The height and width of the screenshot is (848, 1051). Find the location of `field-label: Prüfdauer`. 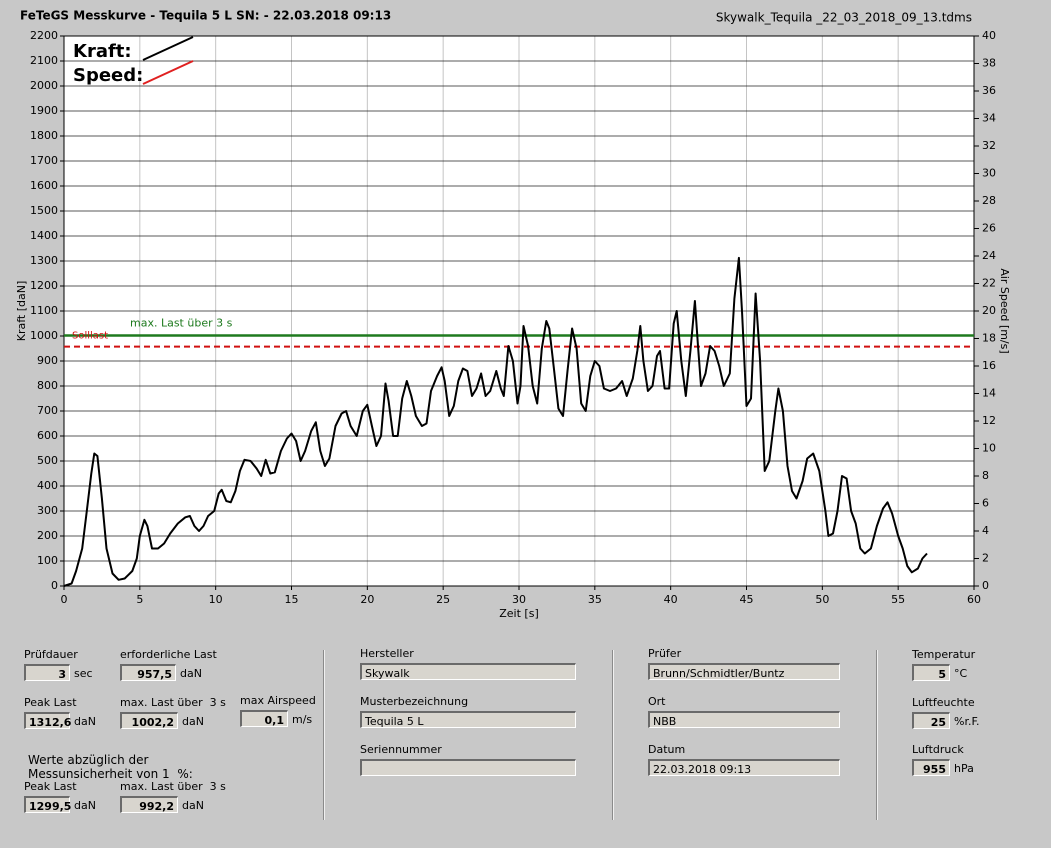

field-label: Prüfdauer is located at coordinates (51, 654).